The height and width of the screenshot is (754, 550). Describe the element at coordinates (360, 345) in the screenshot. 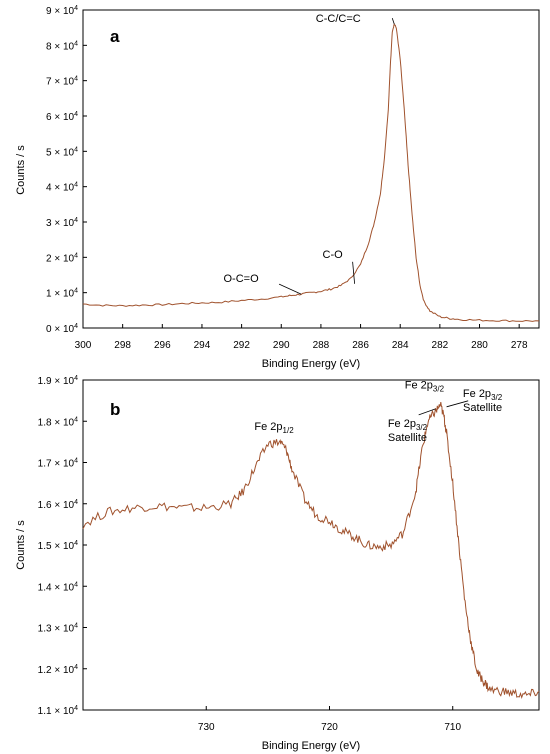

I see `x-tick-label: 286` at that location.